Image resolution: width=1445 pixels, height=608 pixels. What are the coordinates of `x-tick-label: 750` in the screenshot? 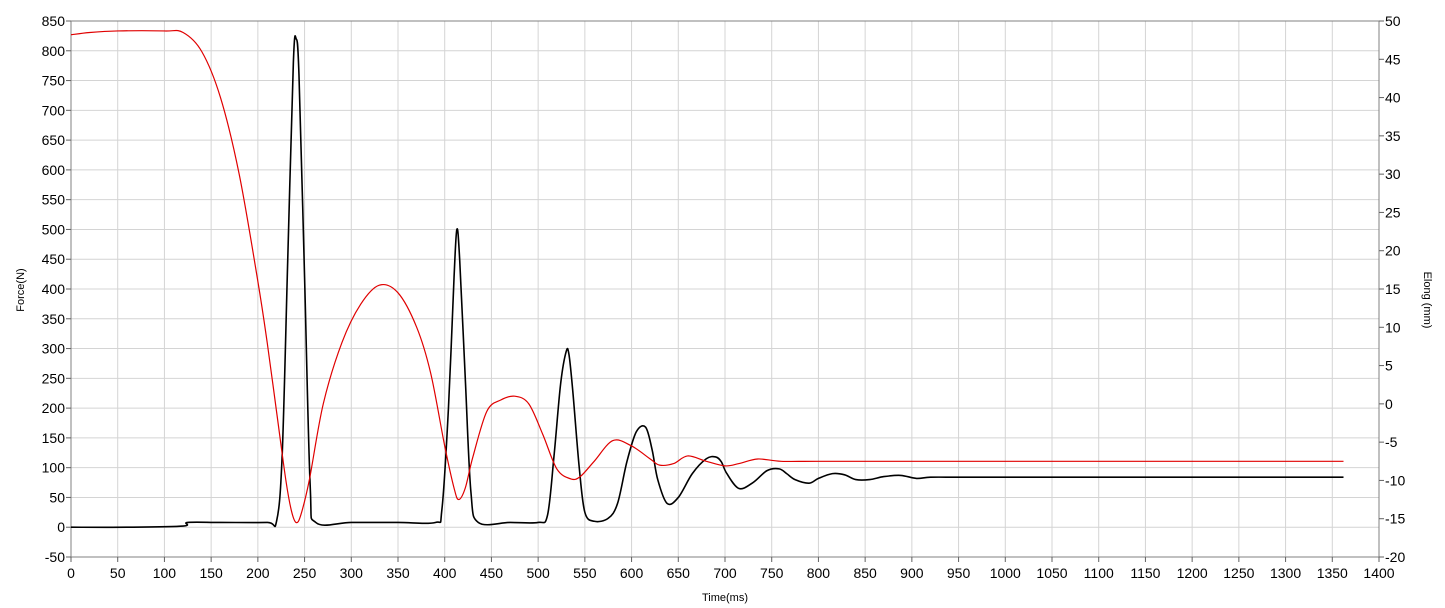 It's located at (772, 573).